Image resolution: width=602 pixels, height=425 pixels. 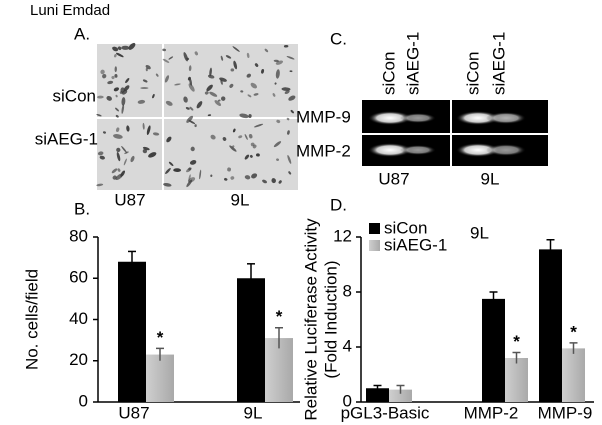 What do you see at coordinates (491, 412) in the screenshot?
I see `x-tick-label: MMP-2` at bounding box center [491, 412].